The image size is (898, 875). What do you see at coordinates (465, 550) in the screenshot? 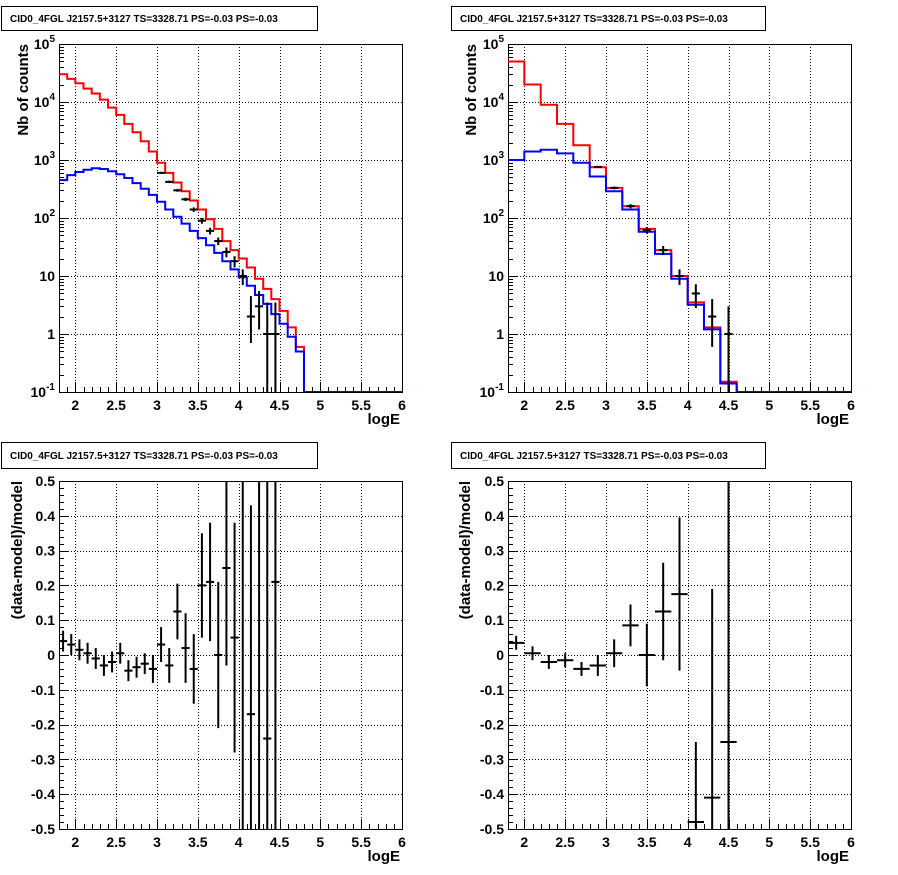
I see `y-axis-label: (data-model)/model` at bounding box center [465, 550].